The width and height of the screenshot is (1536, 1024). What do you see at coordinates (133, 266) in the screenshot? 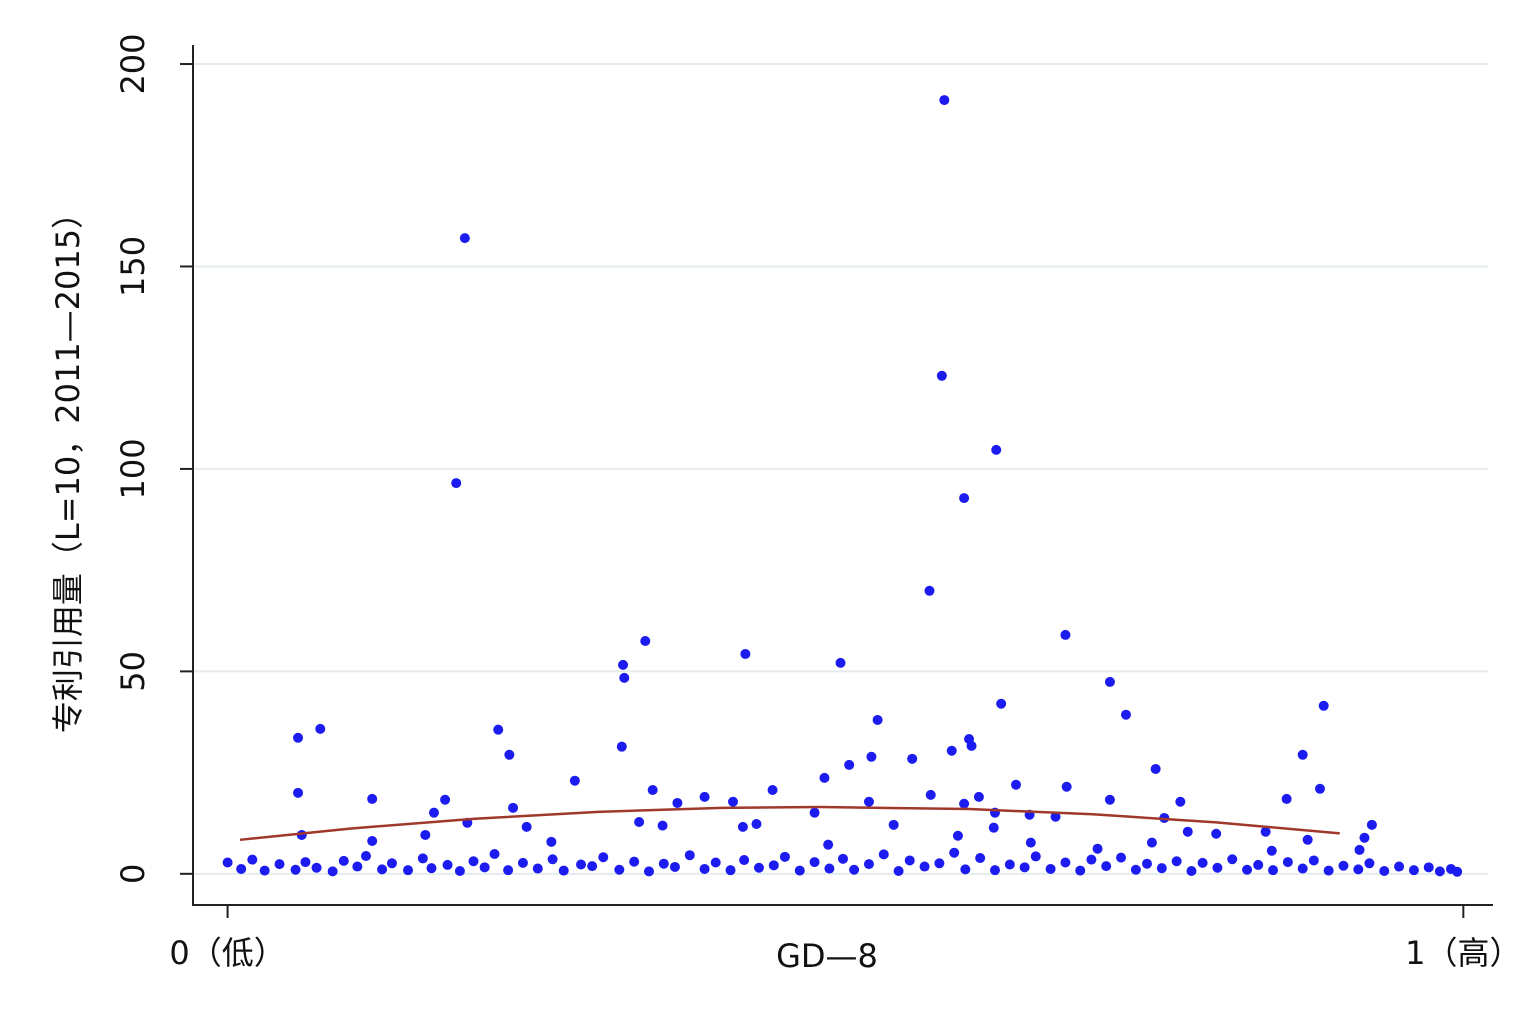
I see `y-tick-label: 150` at bounding box center [133, 266].